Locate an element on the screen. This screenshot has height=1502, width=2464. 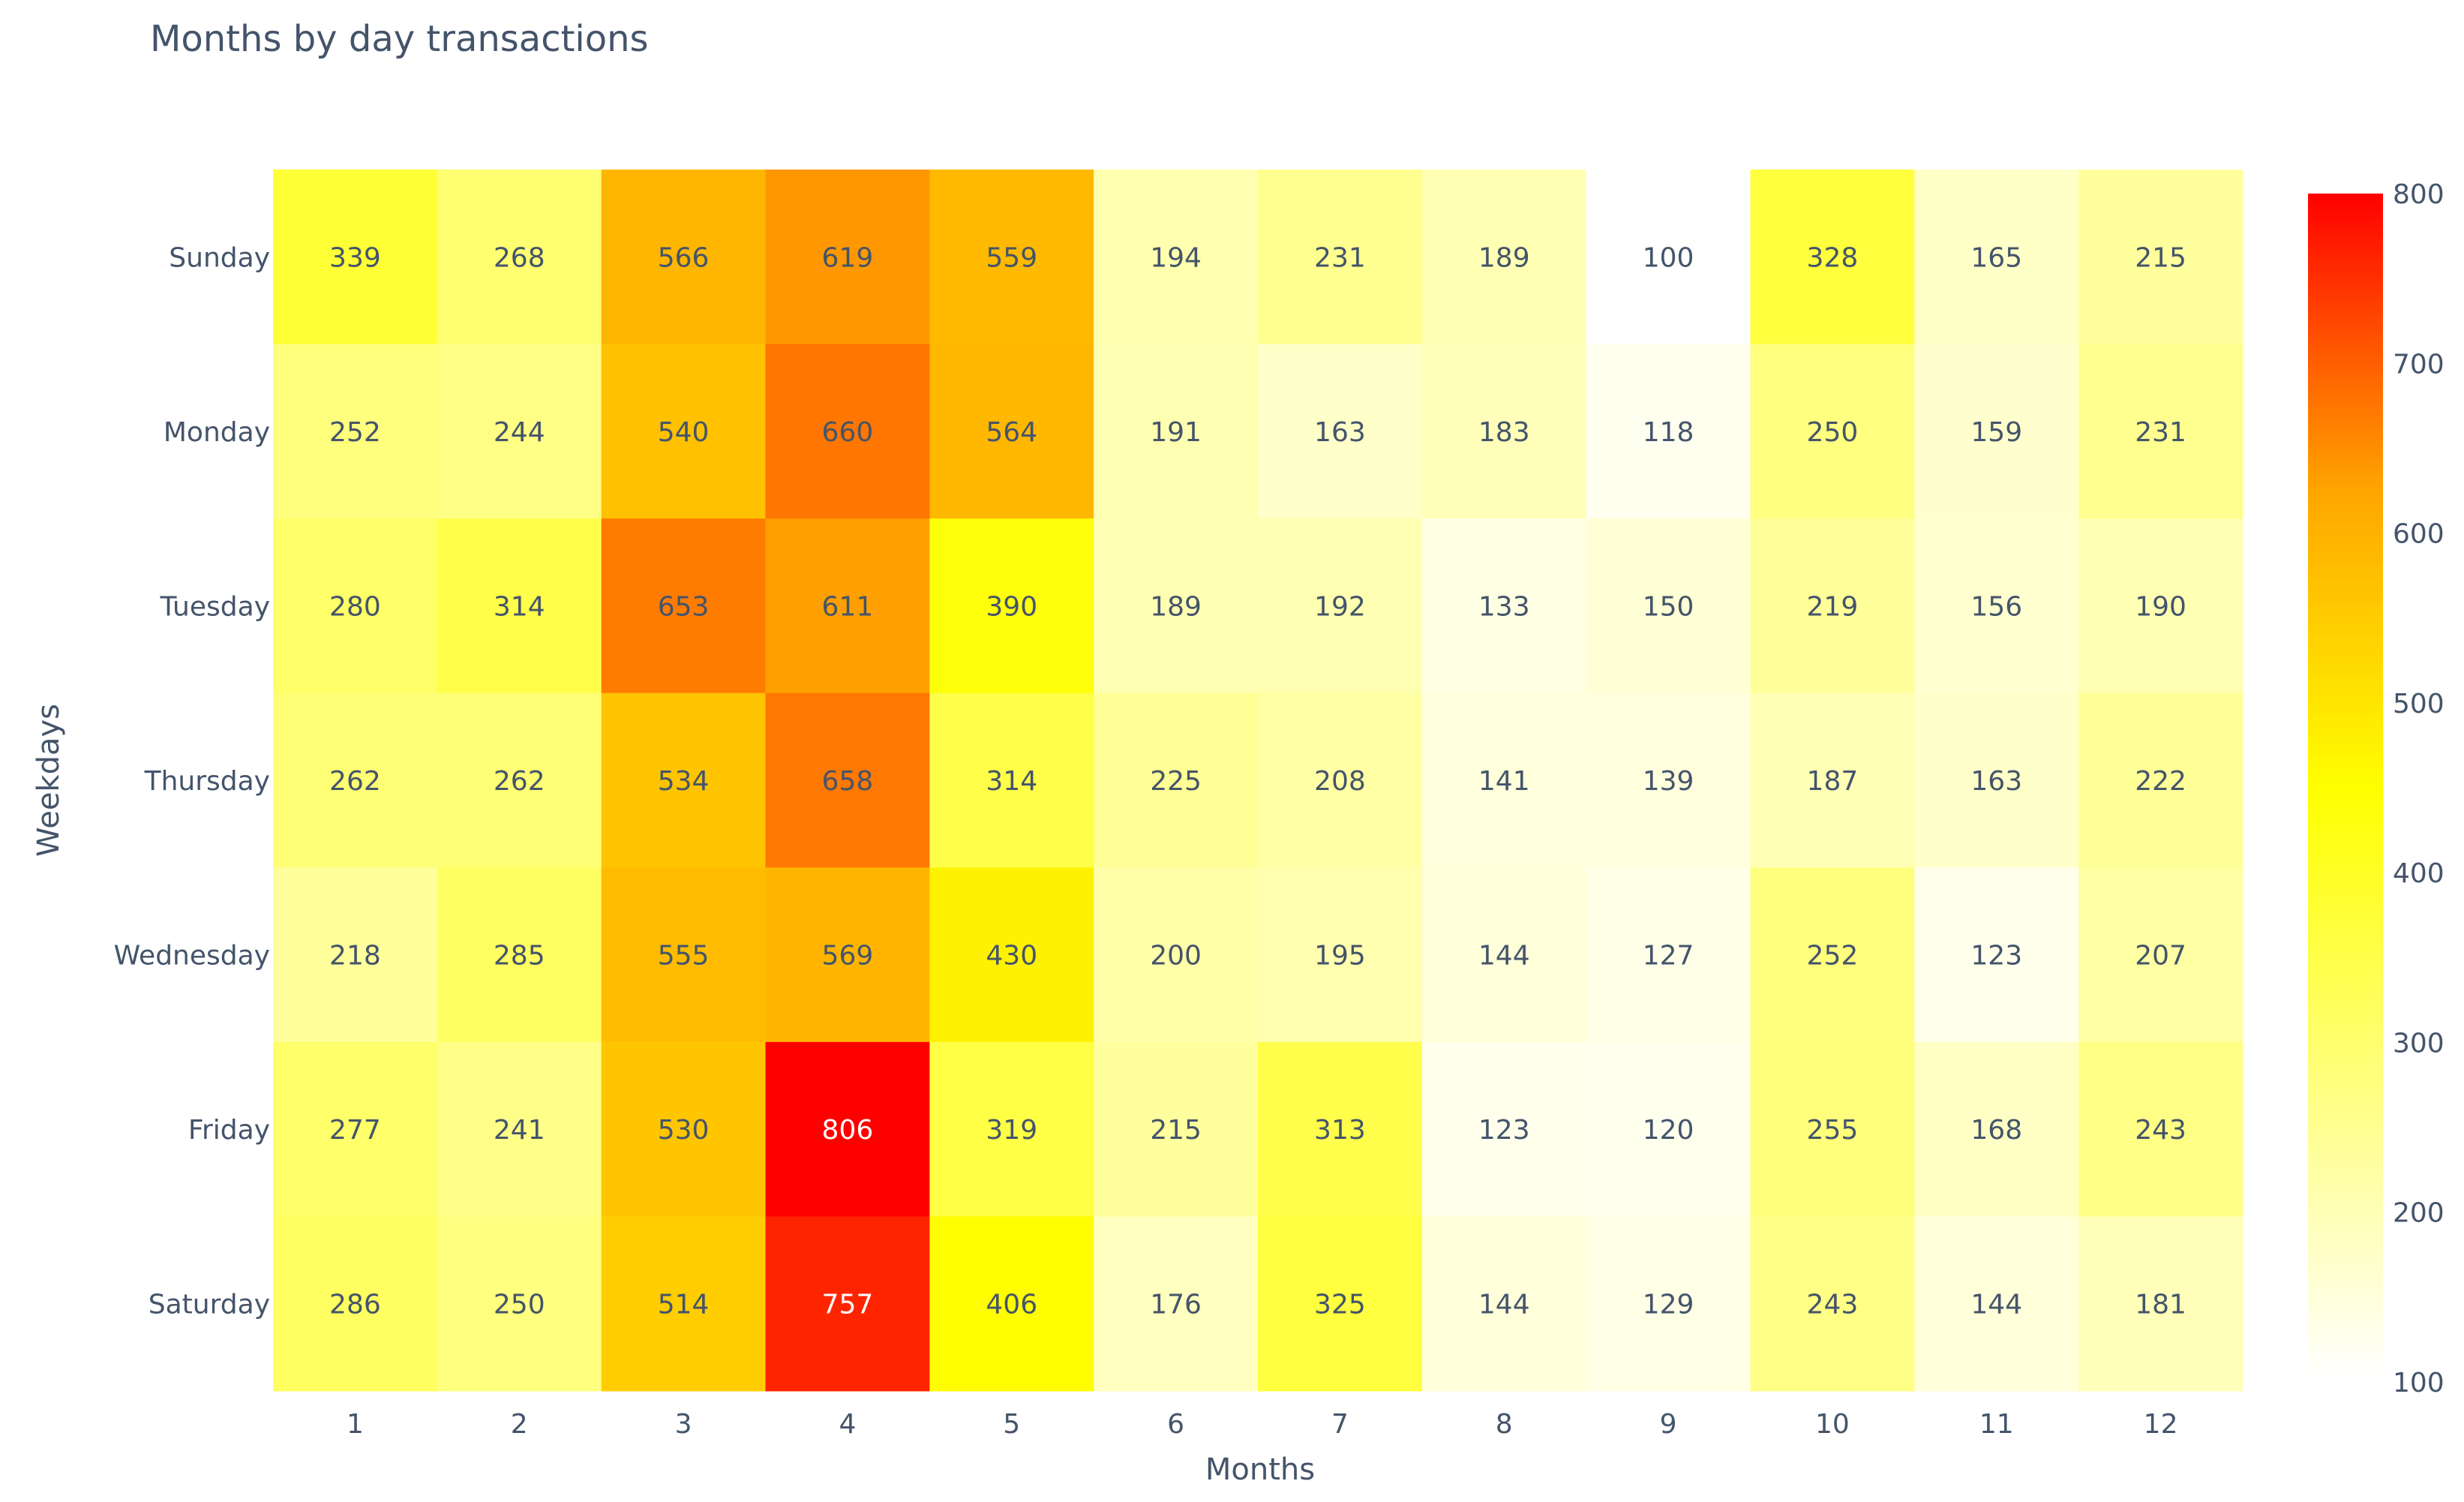
cell-value-label: 183 is located at coordinates (1504, 432).